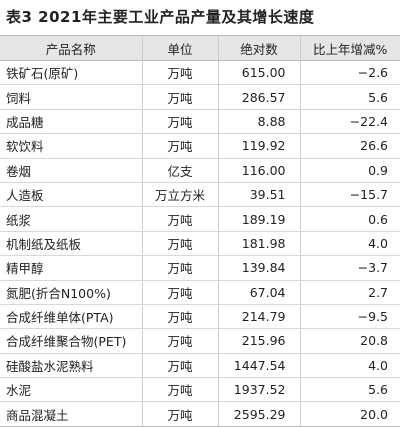 The image size is (400, 427). What do you see at coordinates (71, 73) in the screenshot?
I see `product-name: 铁矿石(原矿)` at bounding box center [71, 73].